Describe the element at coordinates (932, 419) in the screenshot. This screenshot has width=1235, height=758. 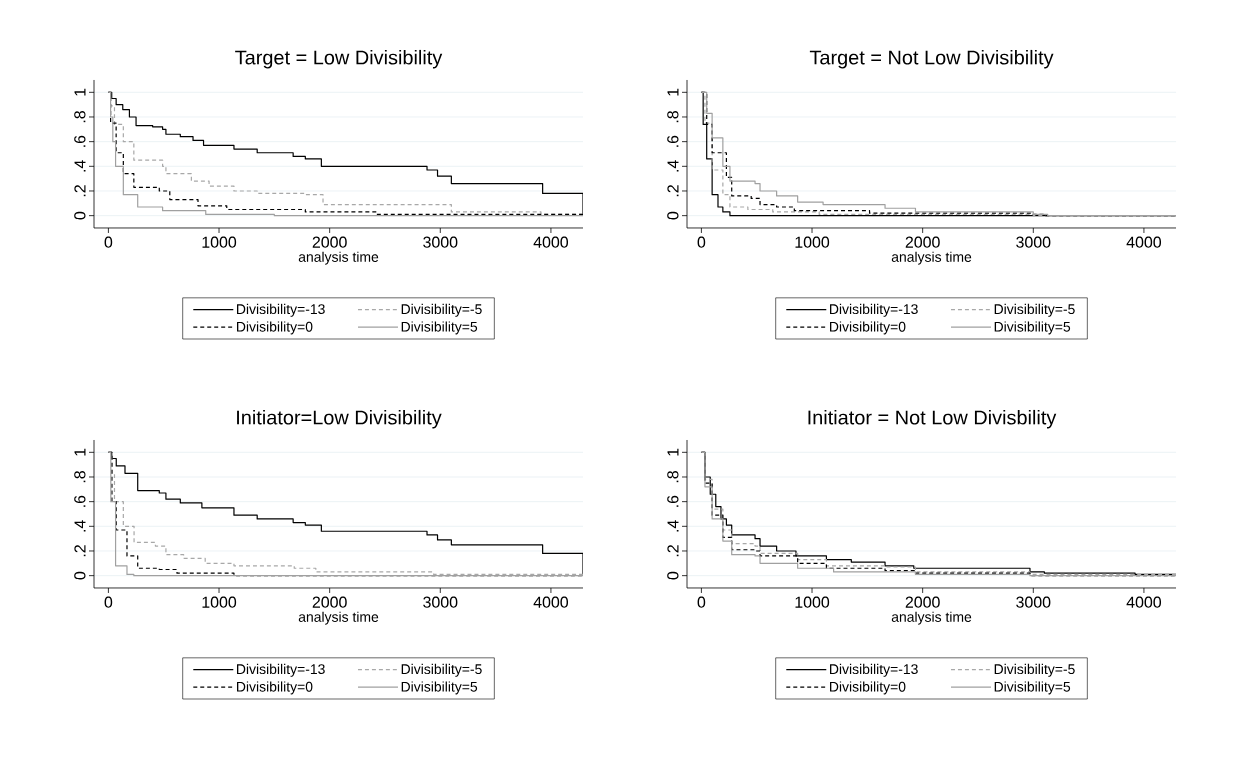
I see `chart-title: Initiator = Not Low Divisbility` at that location.